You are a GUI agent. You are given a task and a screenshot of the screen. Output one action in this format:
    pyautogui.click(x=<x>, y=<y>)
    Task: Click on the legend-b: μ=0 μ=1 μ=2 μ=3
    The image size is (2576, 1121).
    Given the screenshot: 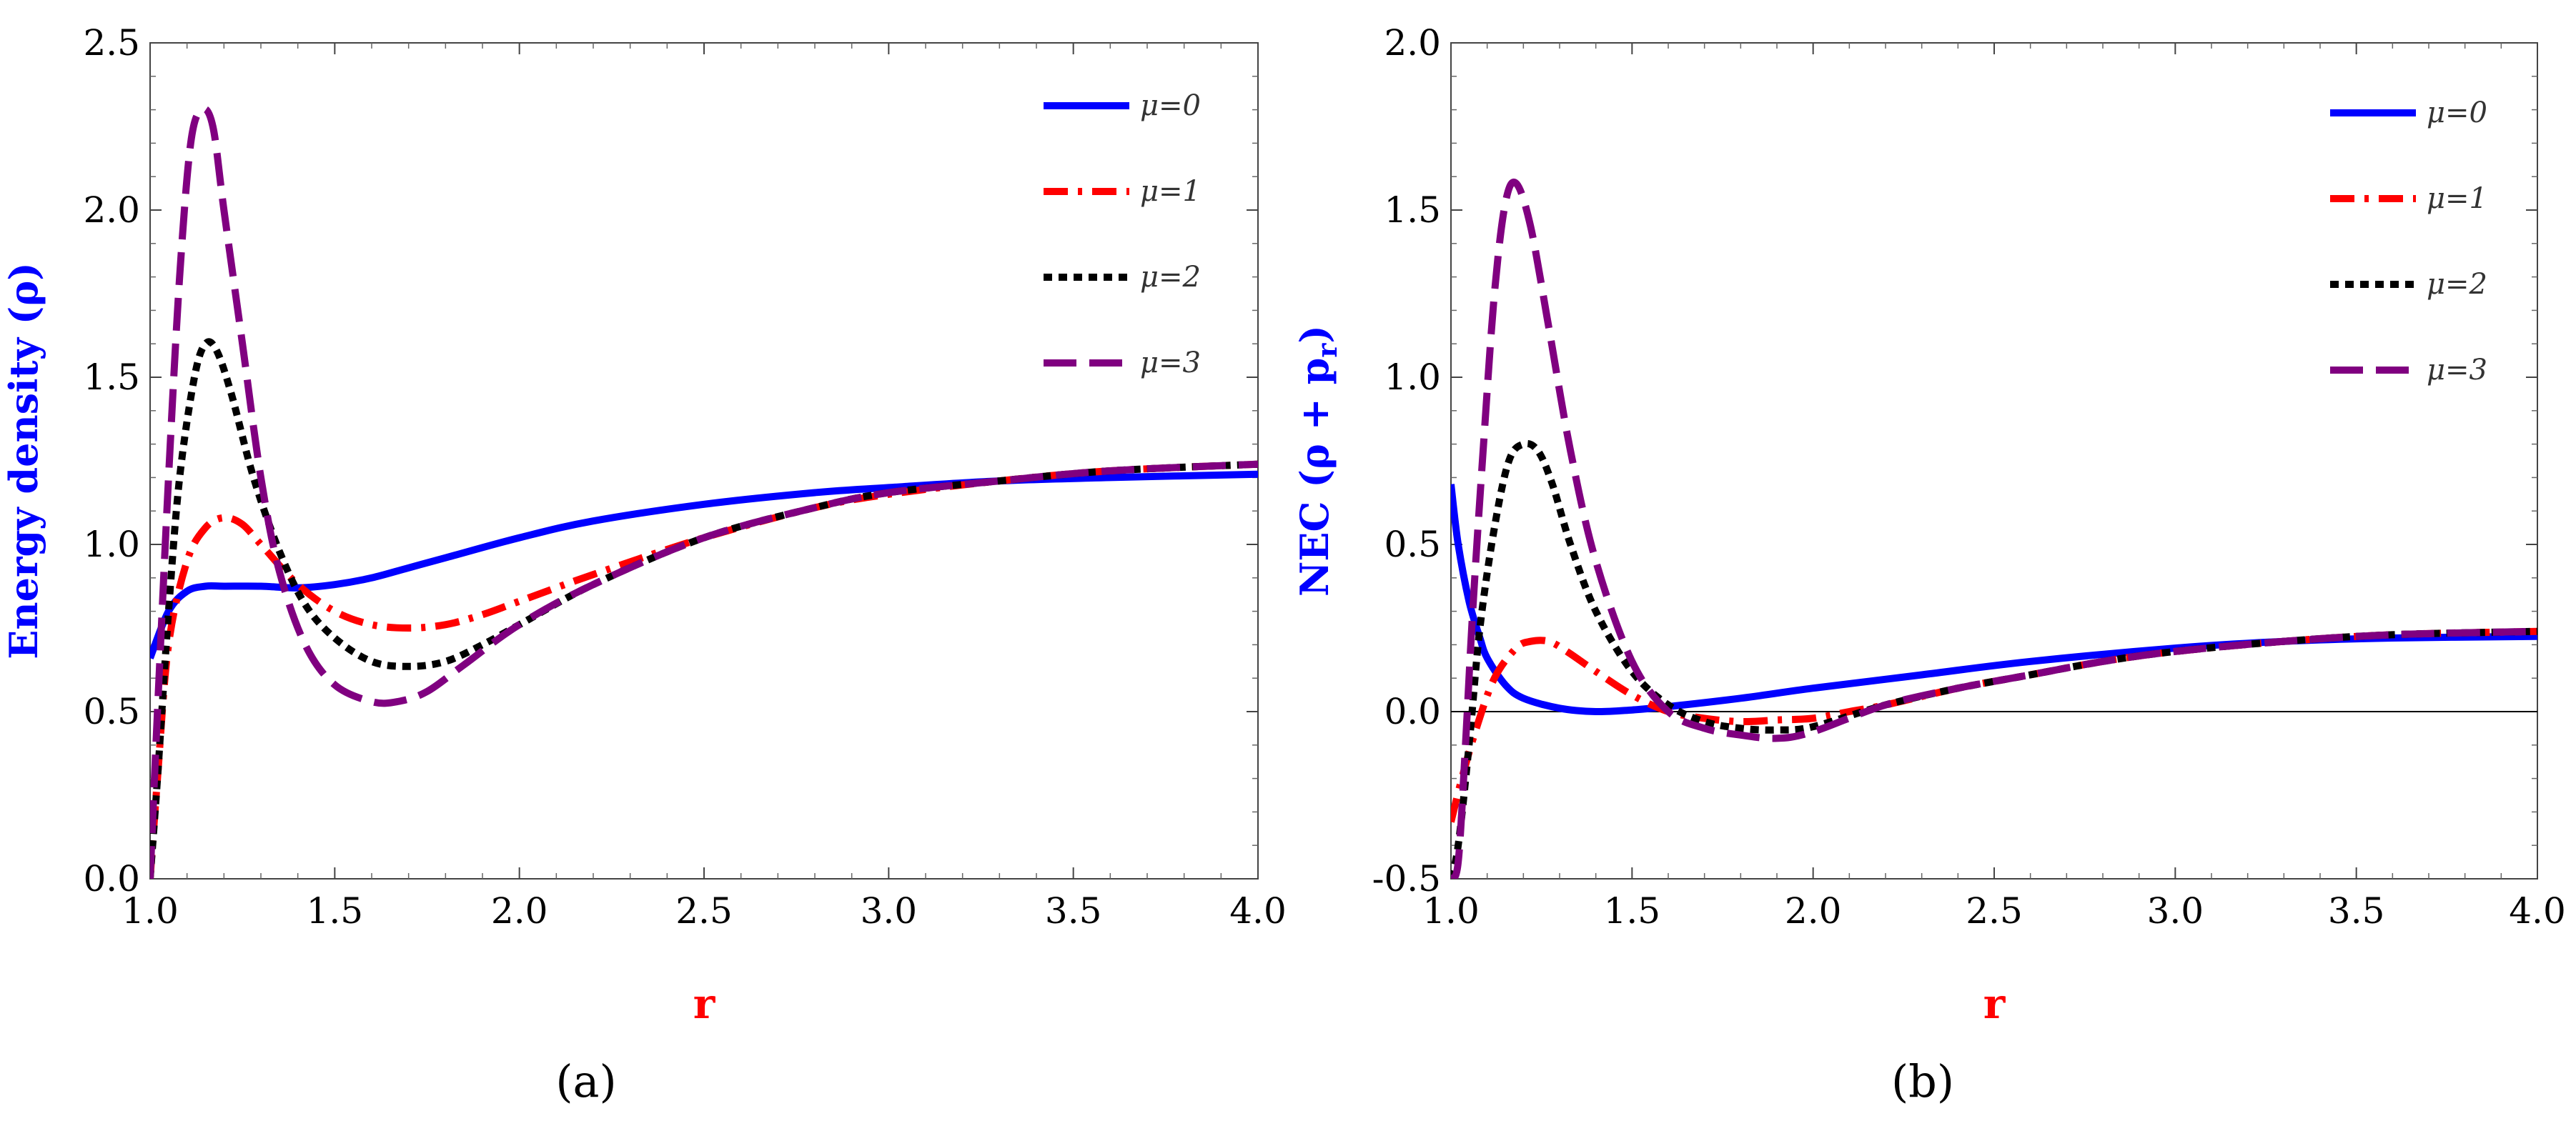 What is the action you would take?
    pyautogui.click(x=2408, y=241)
    